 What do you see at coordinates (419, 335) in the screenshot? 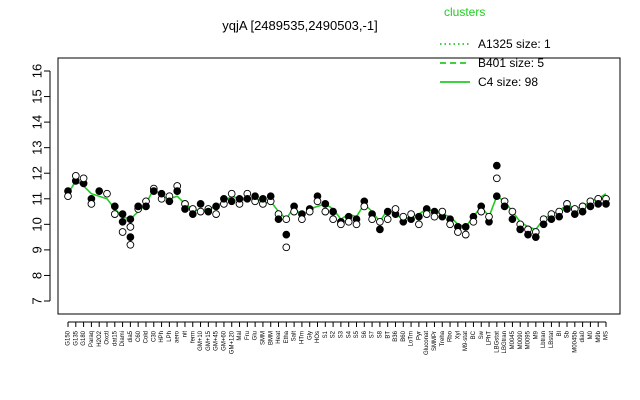
I see `x-tick-label: Pyr` at bounding box center [419, 335].